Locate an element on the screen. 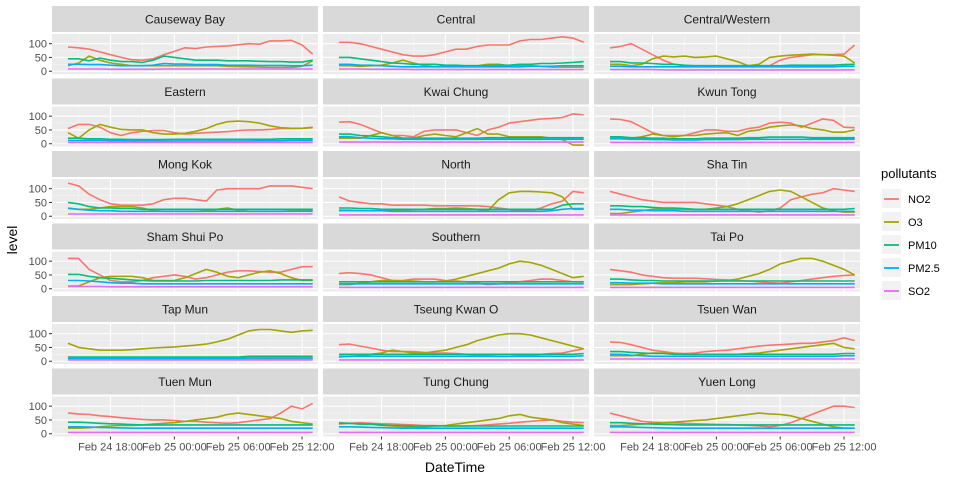  facet-label: Tseung Kwan O is located at coordinates (456, 310).